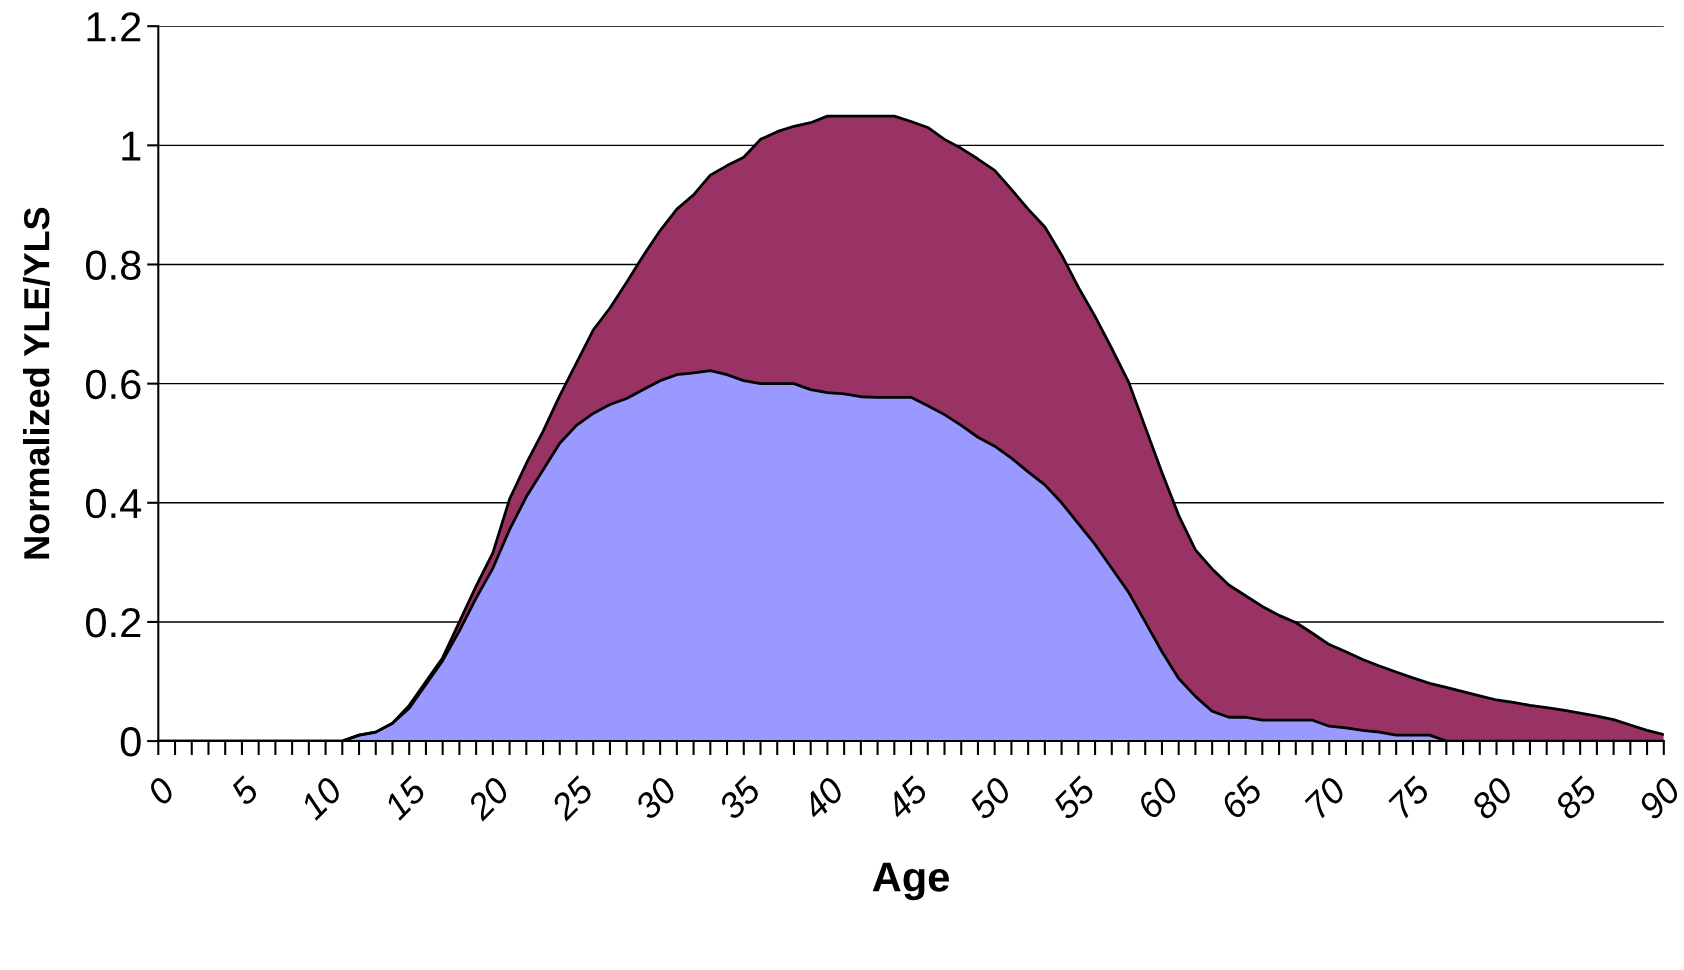 This screenshot has height=970, width=1684. I want to click on x-tick-label: 55, so click(1074, 798).